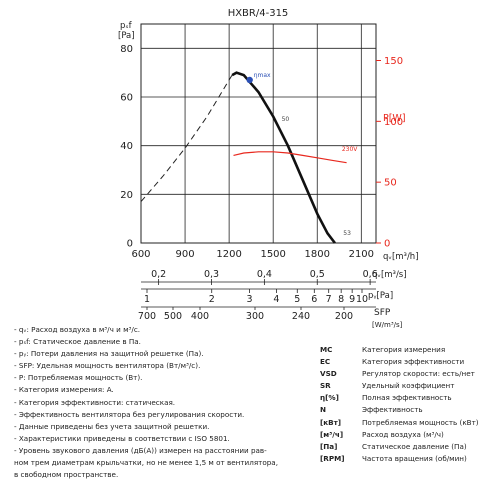  What do you see at coordinates (290, 157) in the screenshot?
I see `curve-power` at bounding box center [290, 157].